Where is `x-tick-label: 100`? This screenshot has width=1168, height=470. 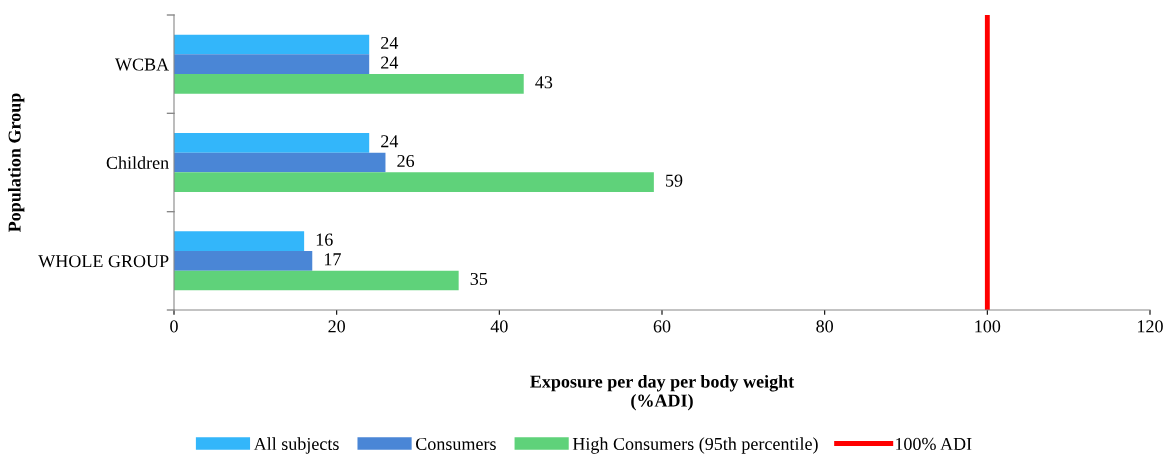
x-tick-label: 100 is located at coordinates (988, 326).